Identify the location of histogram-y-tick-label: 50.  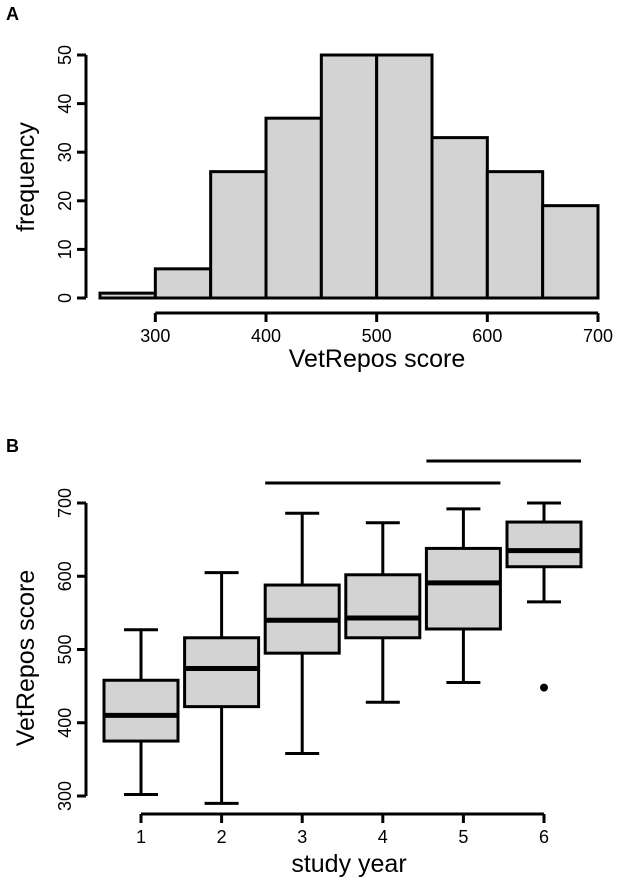
(65, 55).